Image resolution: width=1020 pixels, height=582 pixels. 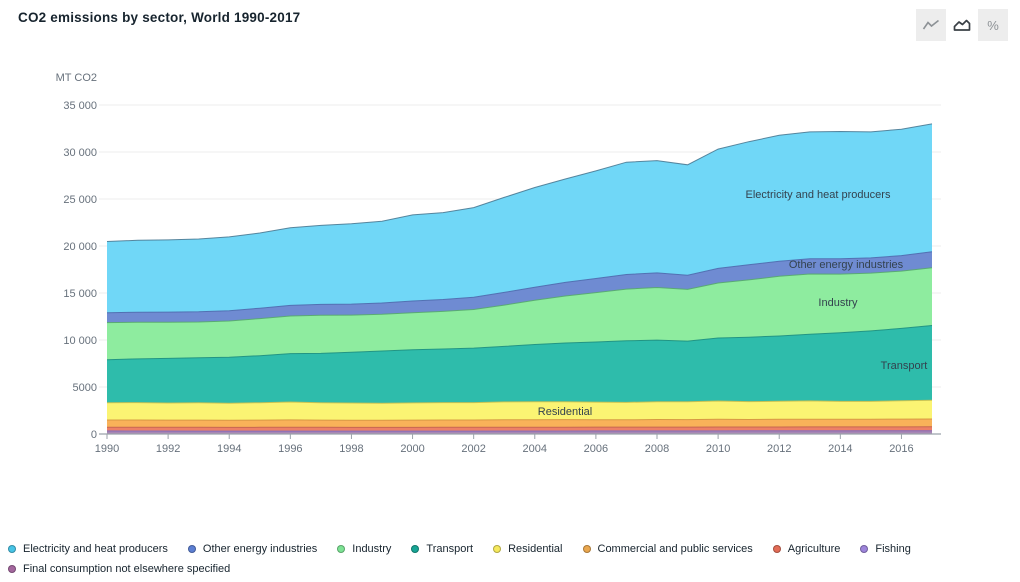 What do you see at coordinates (818, 195) in the screenshot?
I see `area-label: Electricity and heat producers` at bounding box center [818, 195].